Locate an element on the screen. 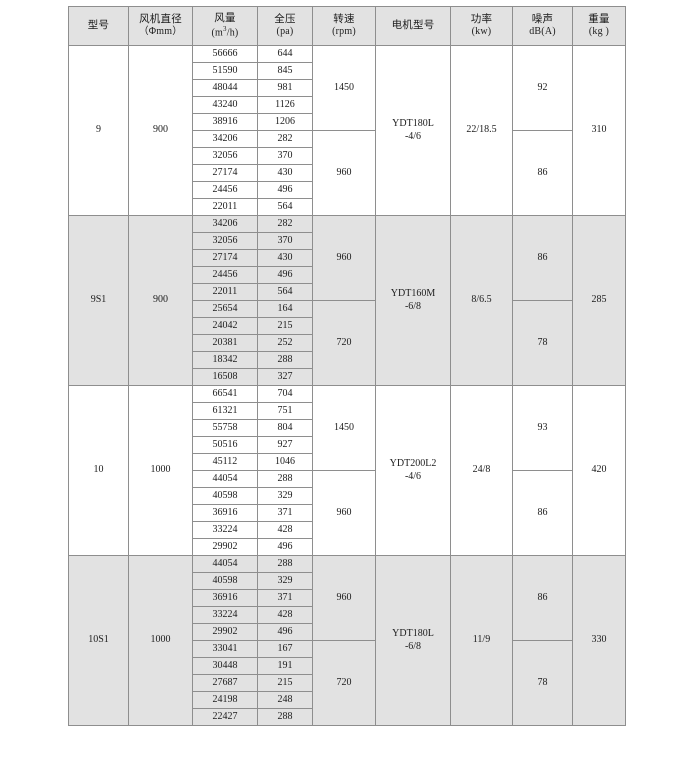 This screenshot has height=783, width=700. cell-pressure: 1206 is located at coordinates (285, 122).